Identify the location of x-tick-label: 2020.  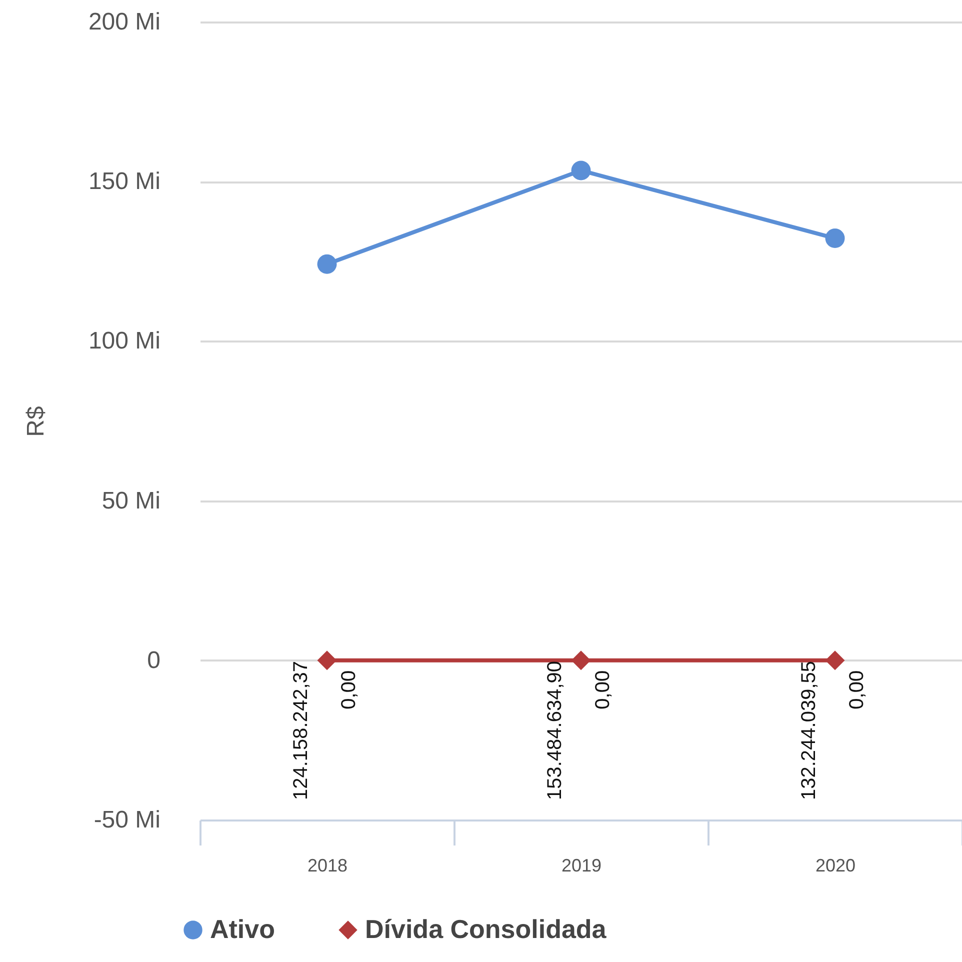
(835, 866).